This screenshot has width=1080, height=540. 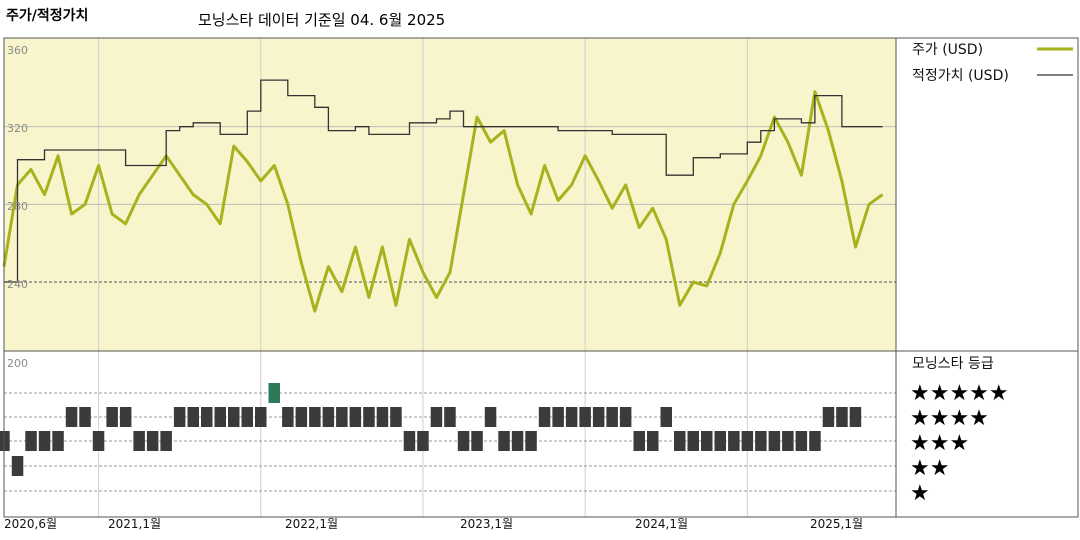 I want to click on rating-level-2-stars: ★★, so click(x=929, y=468).